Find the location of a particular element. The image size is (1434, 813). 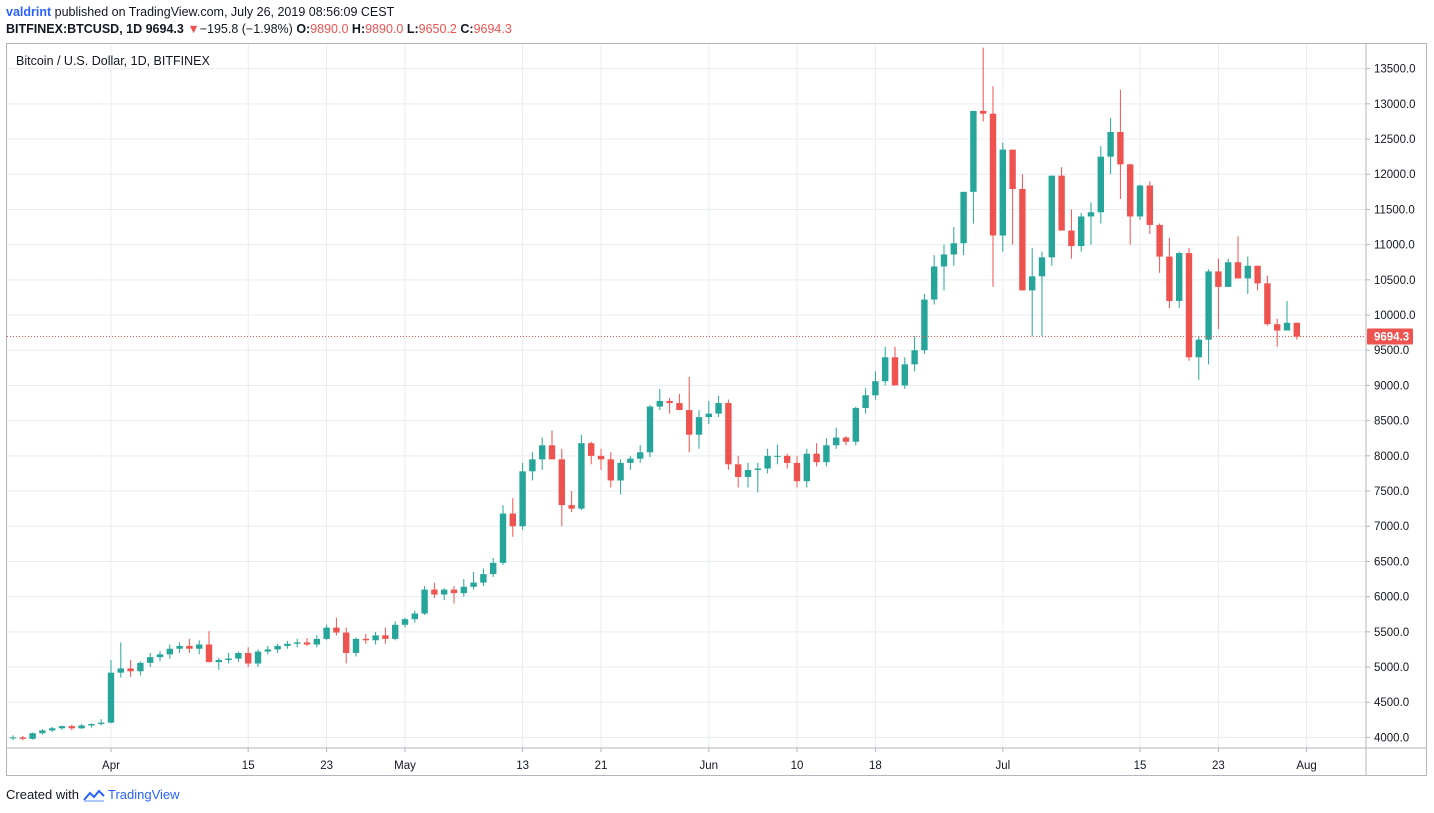

x-tick-label: 15 is located at coordinates (248, 766).